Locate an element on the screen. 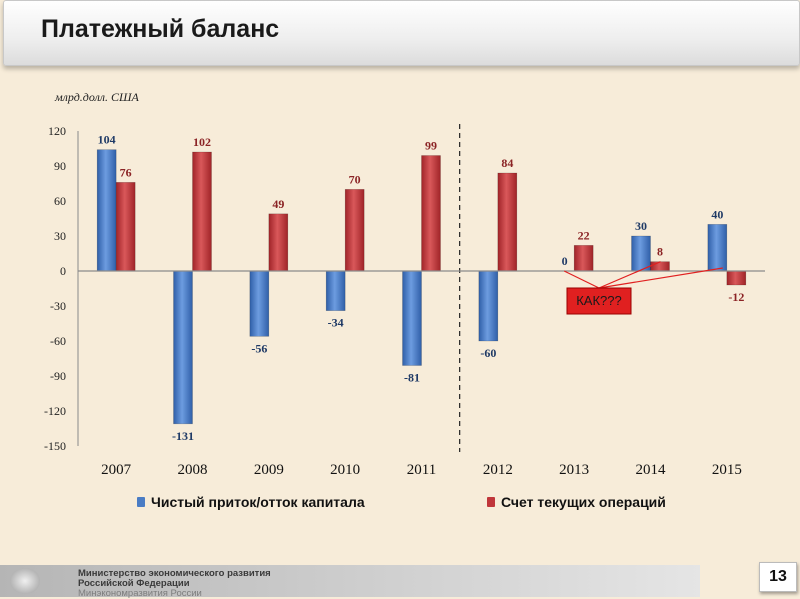 The width and height of the screenshot is (800, 599). legend-label-current-account: Счет текущих операций is located at coordinates (583, 502).